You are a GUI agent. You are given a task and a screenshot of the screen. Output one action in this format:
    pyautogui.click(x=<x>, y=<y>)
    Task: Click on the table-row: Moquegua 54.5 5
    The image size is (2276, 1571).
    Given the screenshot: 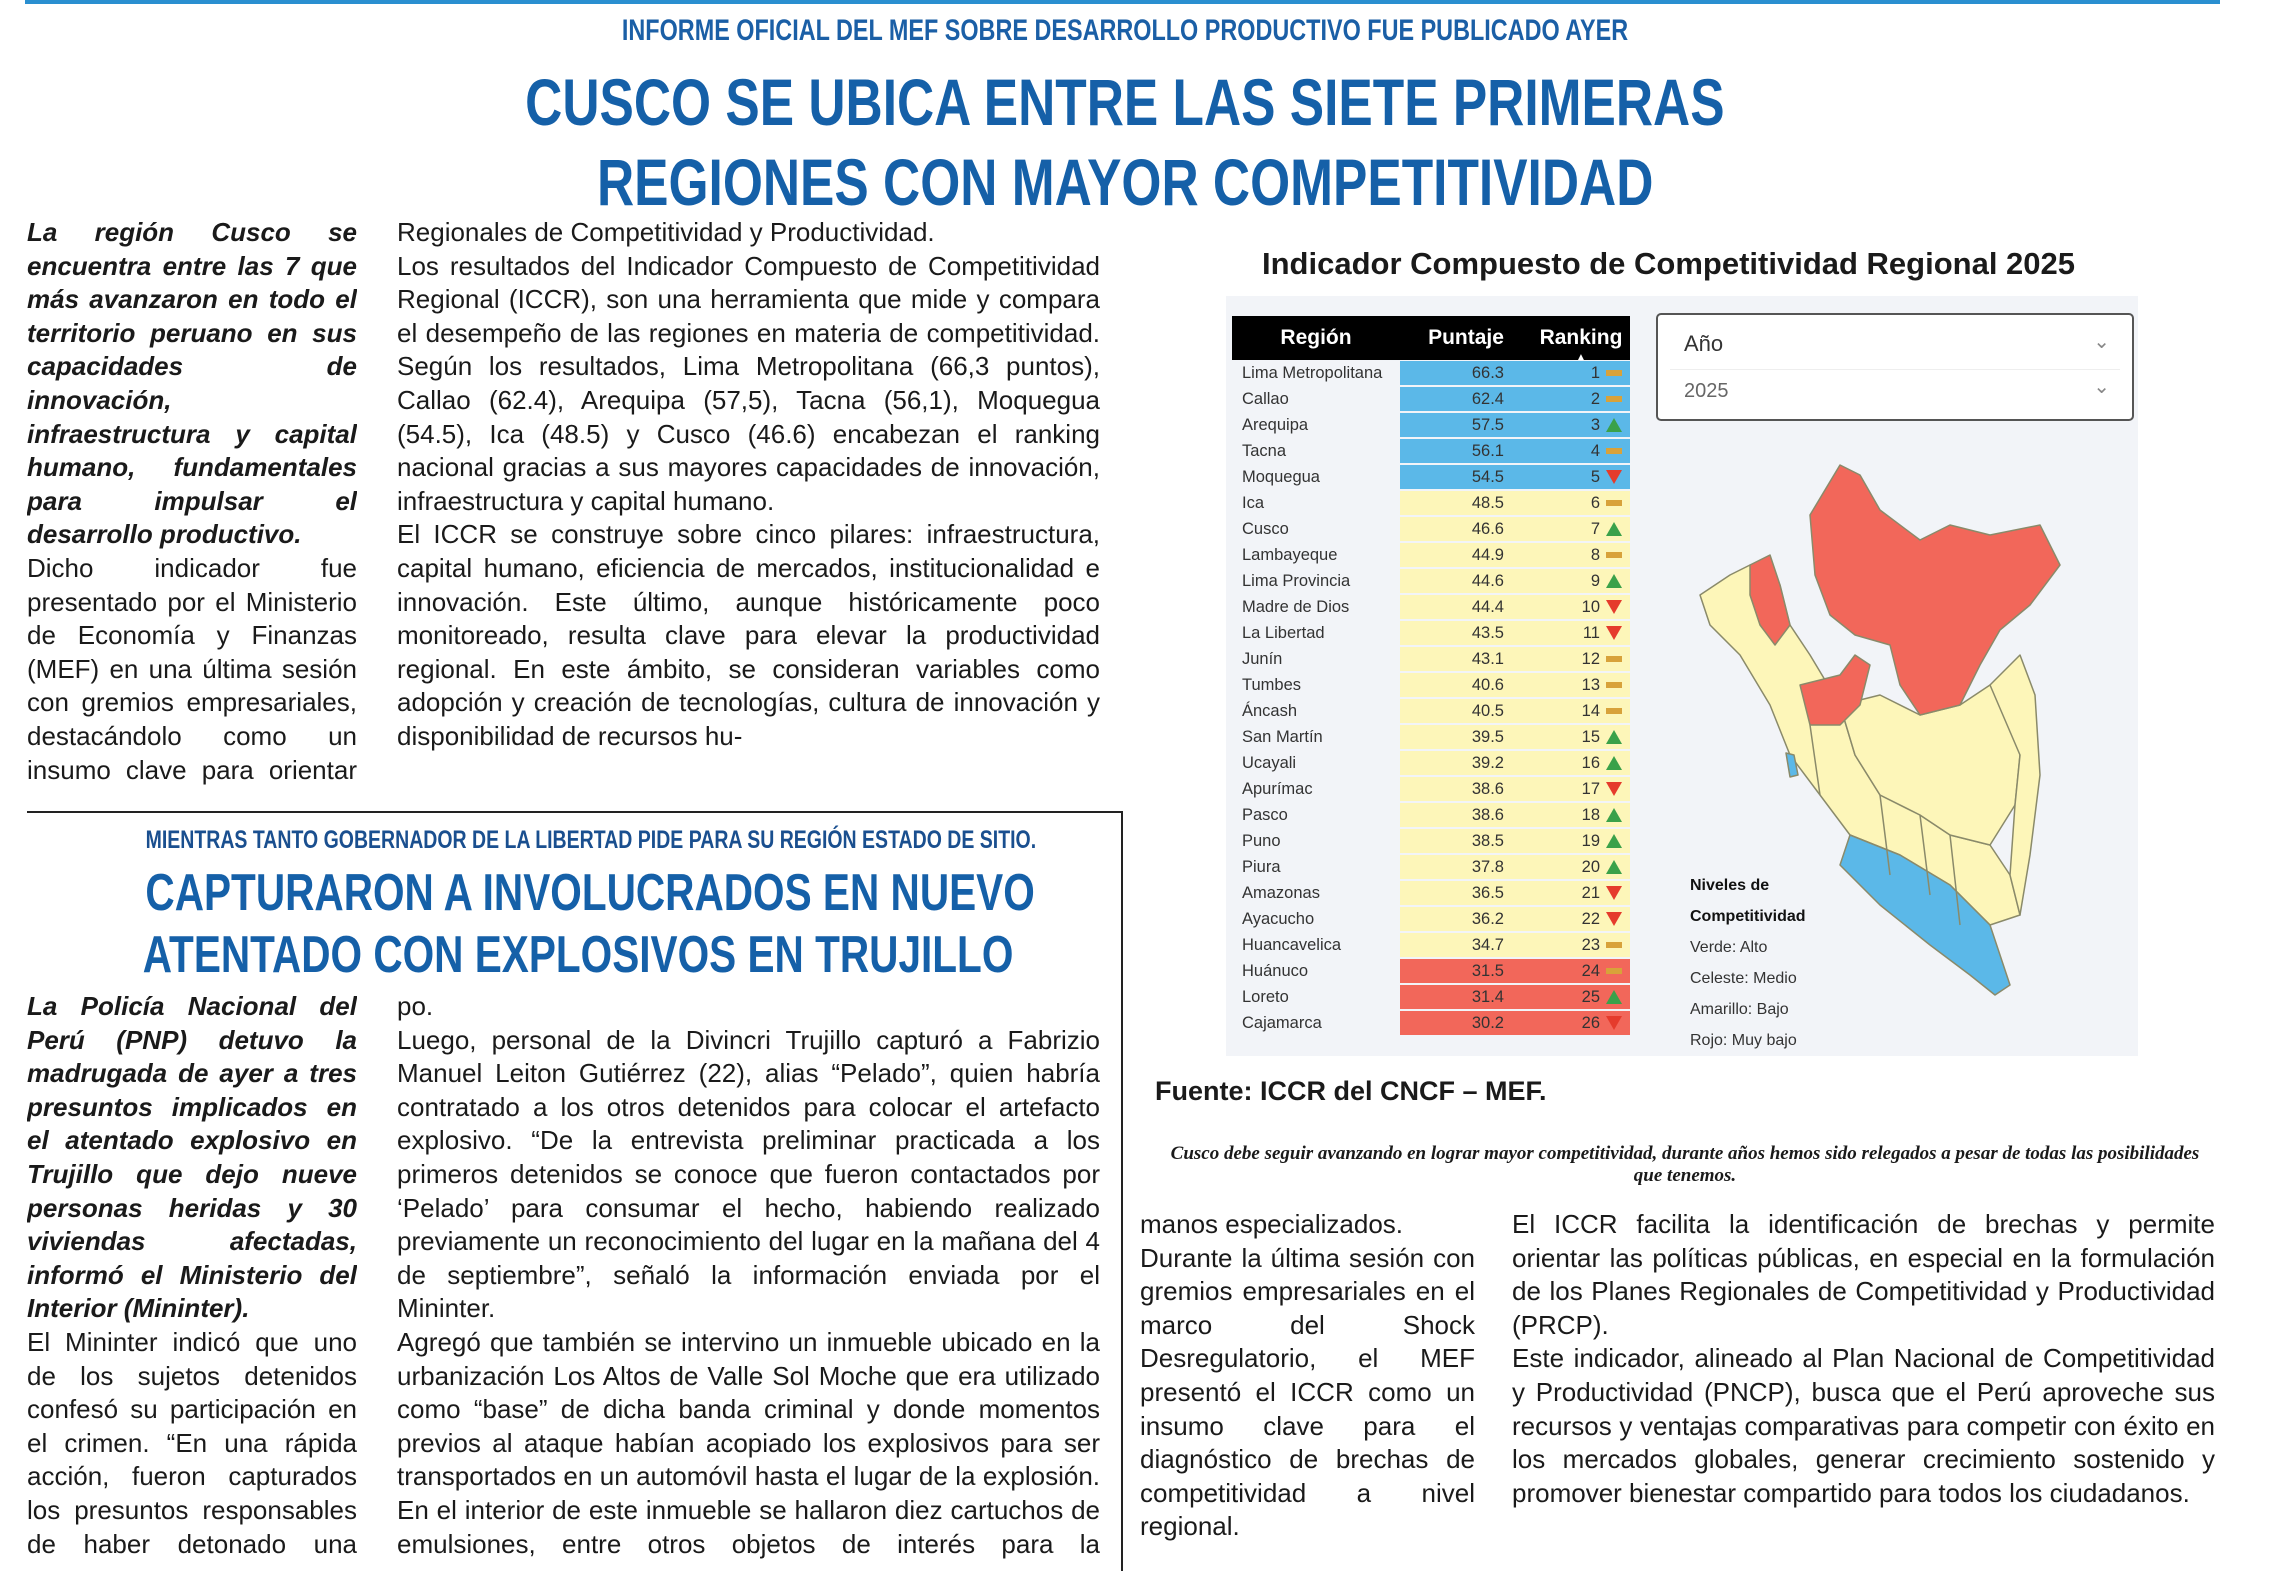 What is the action you would take?
    pyautogui.click(x=1431, y=477)
    